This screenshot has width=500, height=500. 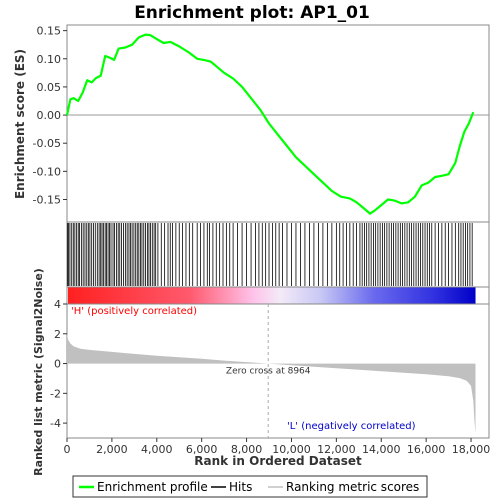 I want to click on x-tick-label: 14,000, so click(x=381, y=449).